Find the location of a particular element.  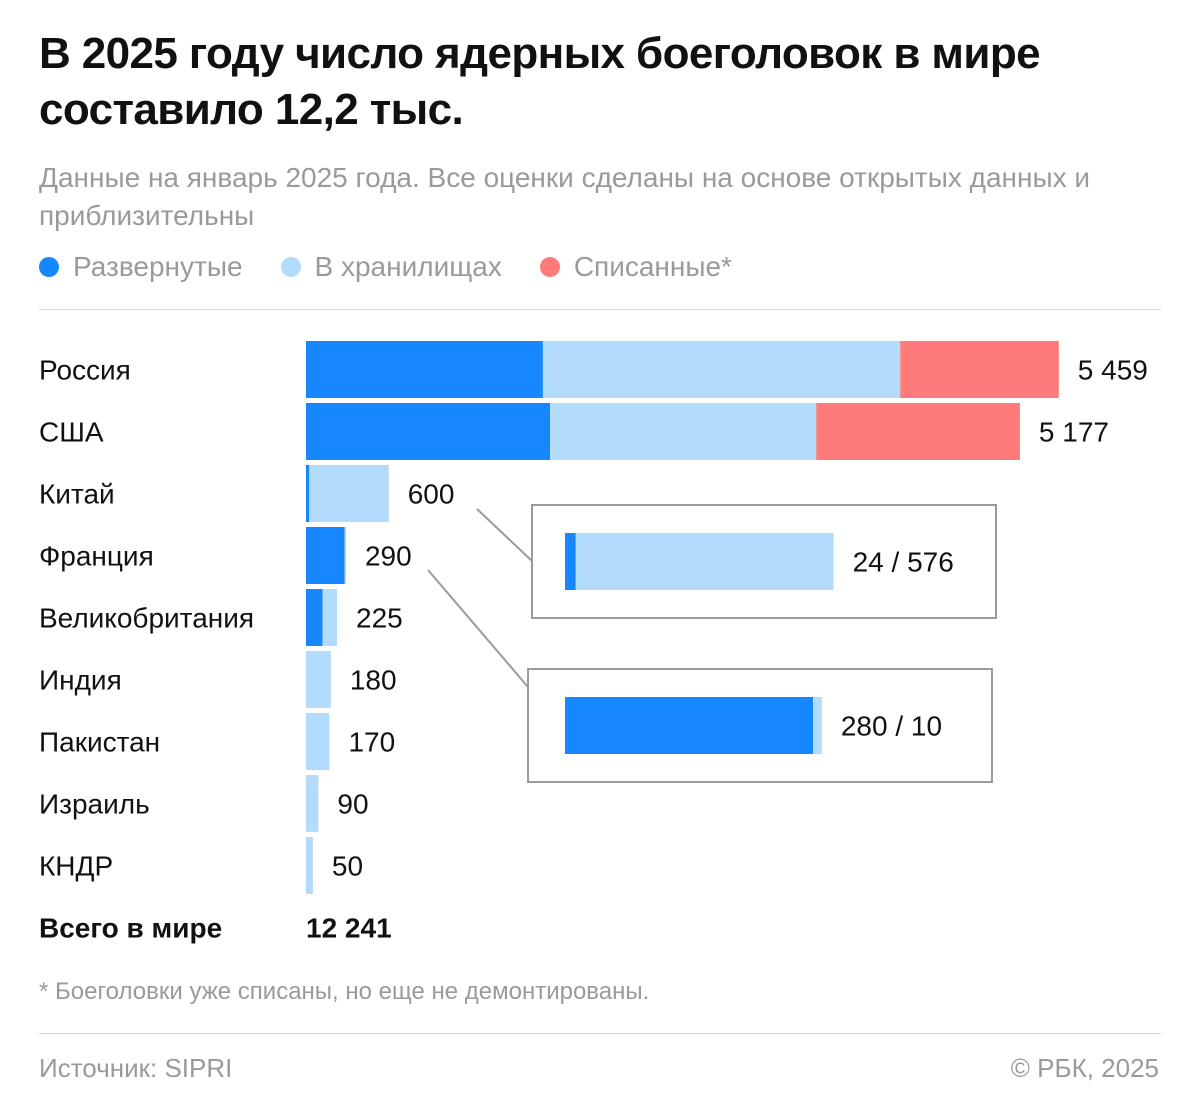

category-label-индия: Индия is located at coordinates (80, 680).